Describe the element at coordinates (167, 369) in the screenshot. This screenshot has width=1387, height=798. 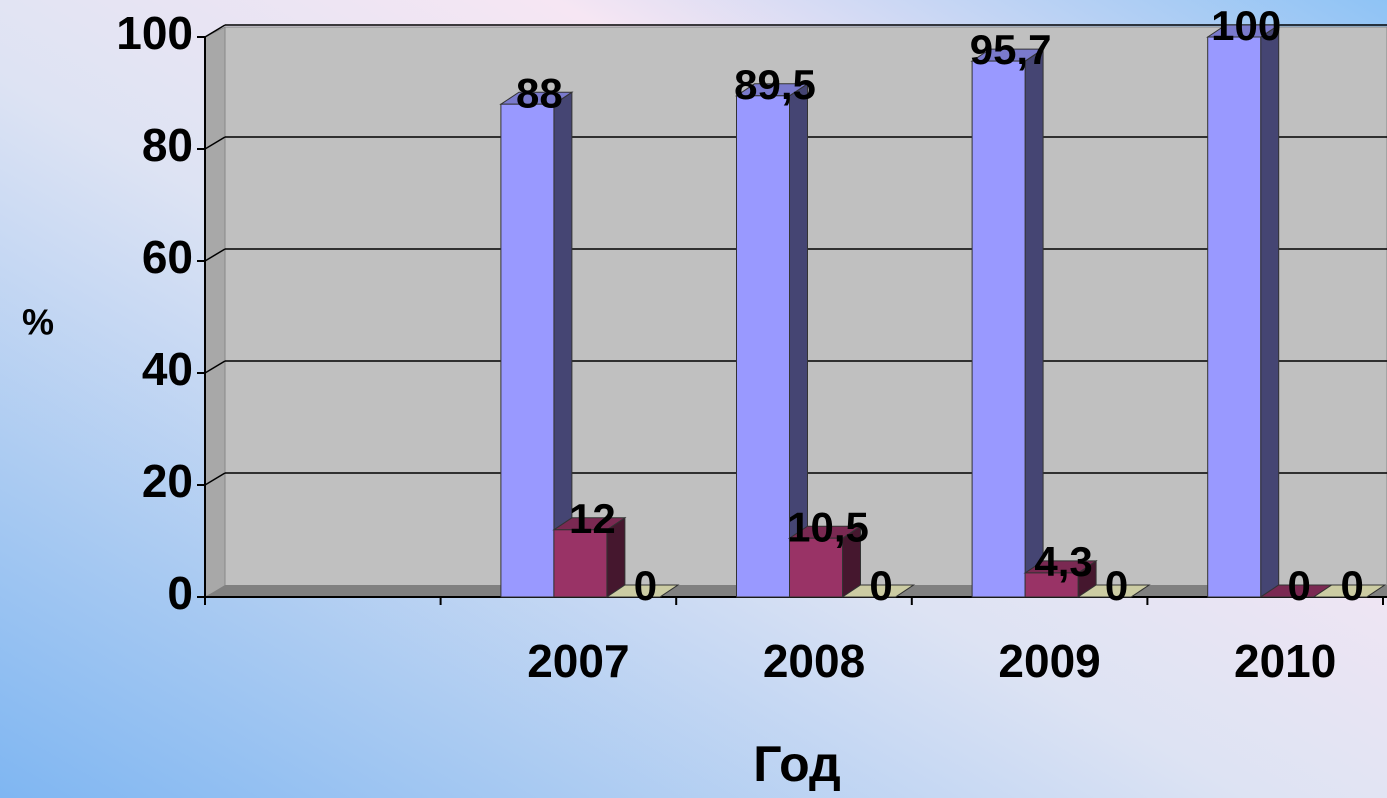
I see `y-tick-label: 40` at that location.